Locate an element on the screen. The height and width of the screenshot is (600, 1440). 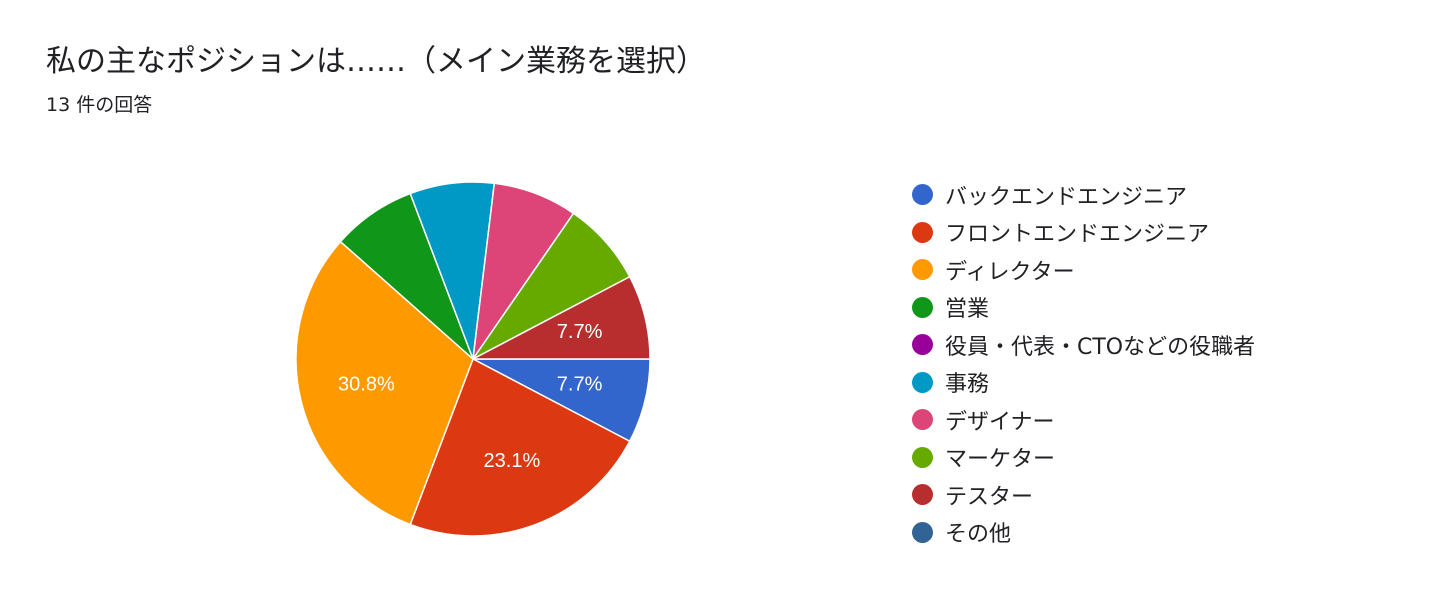
legend-item: マーケター is located at coordinates (1162, 458).